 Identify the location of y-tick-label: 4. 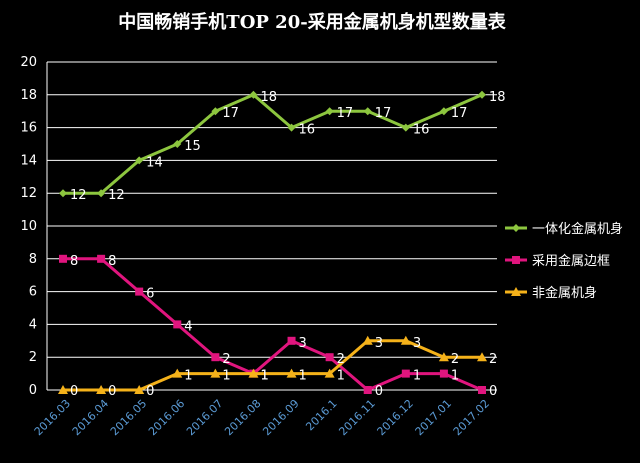
(33, 324).